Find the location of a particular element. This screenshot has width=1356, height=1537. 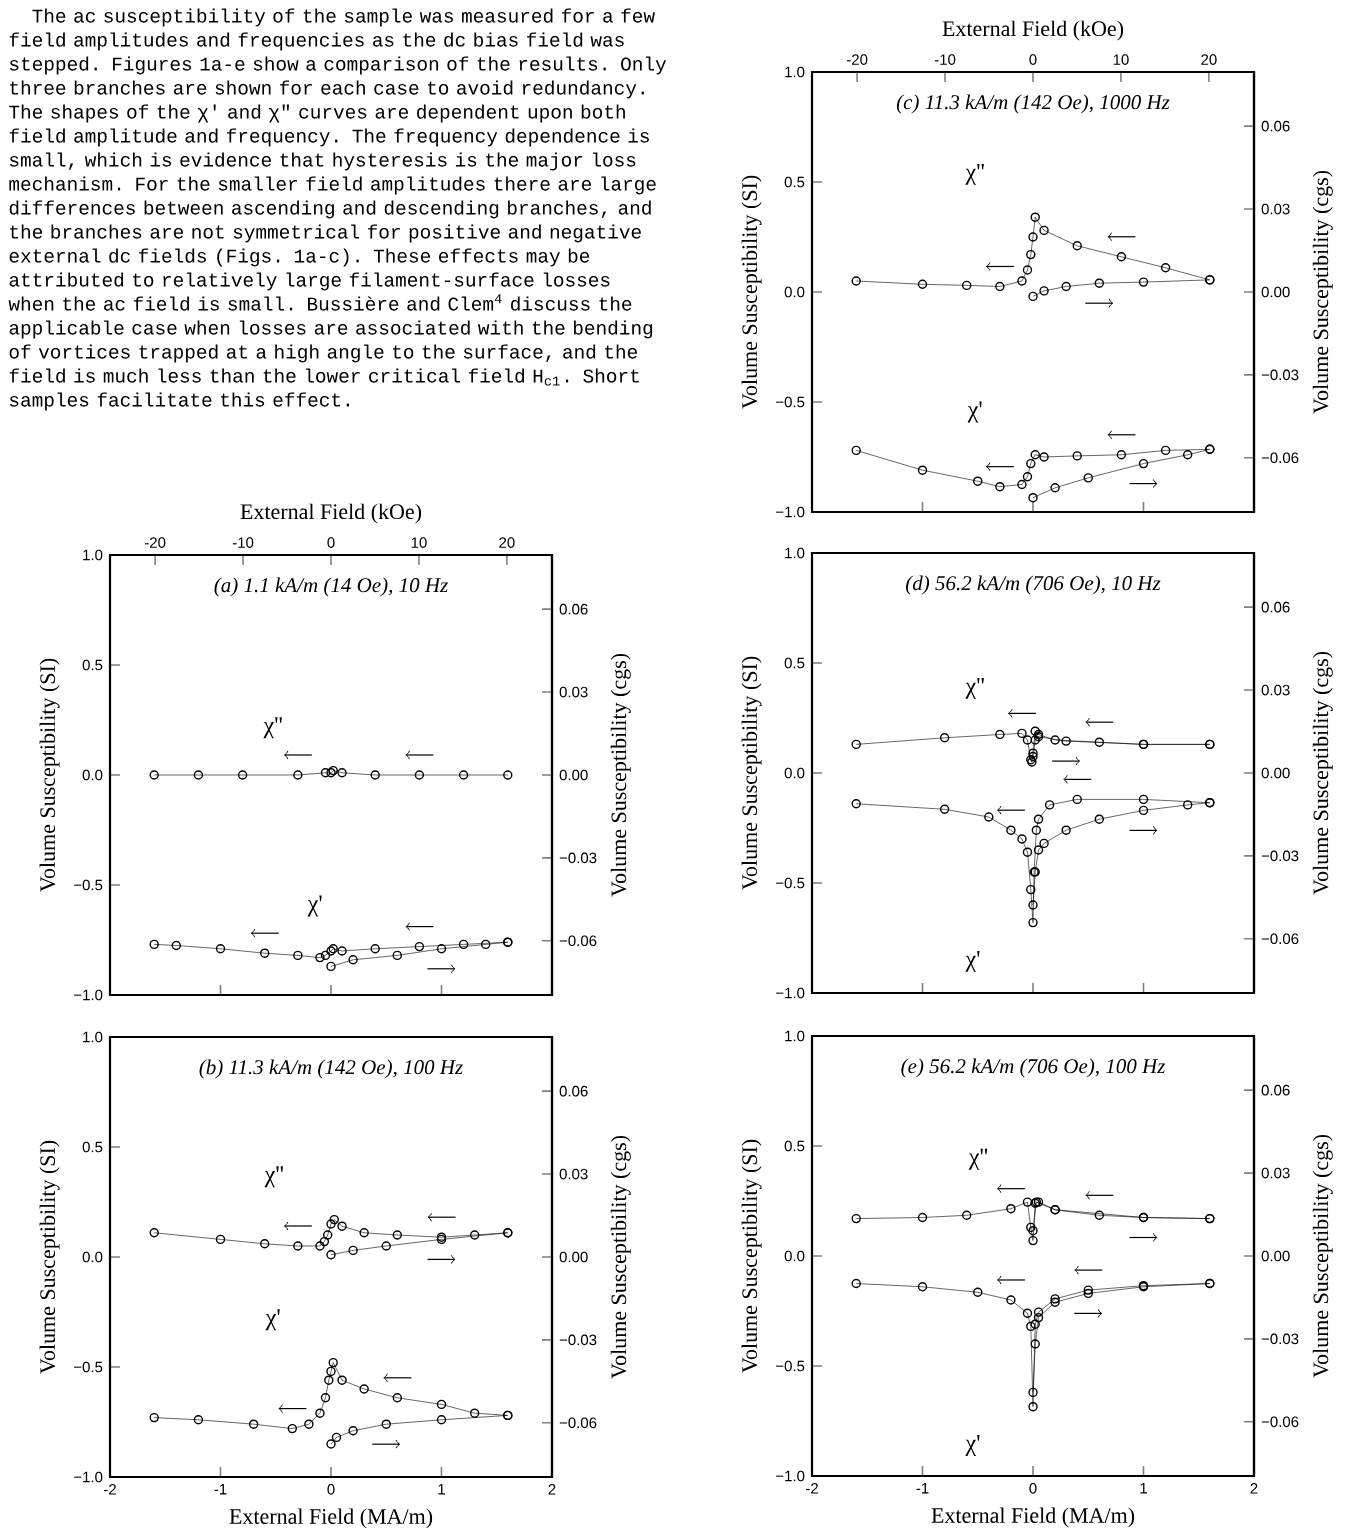

text: (c) 11.3 kA/m (142 Oe), 1000 Hz is located at coordinates (1033, 104).